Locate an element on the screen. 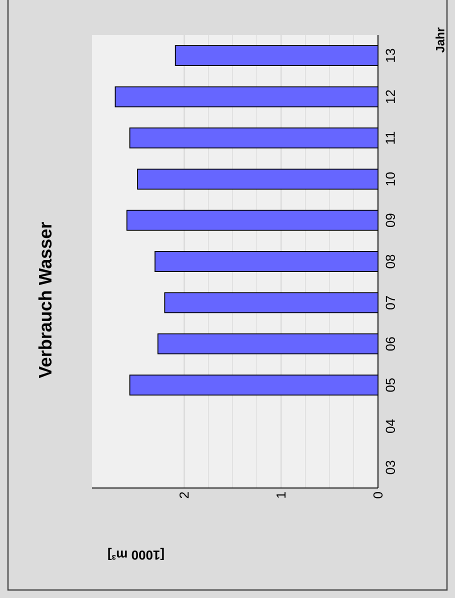  y-tick-label: 08 is located at coordinates (390, 261).